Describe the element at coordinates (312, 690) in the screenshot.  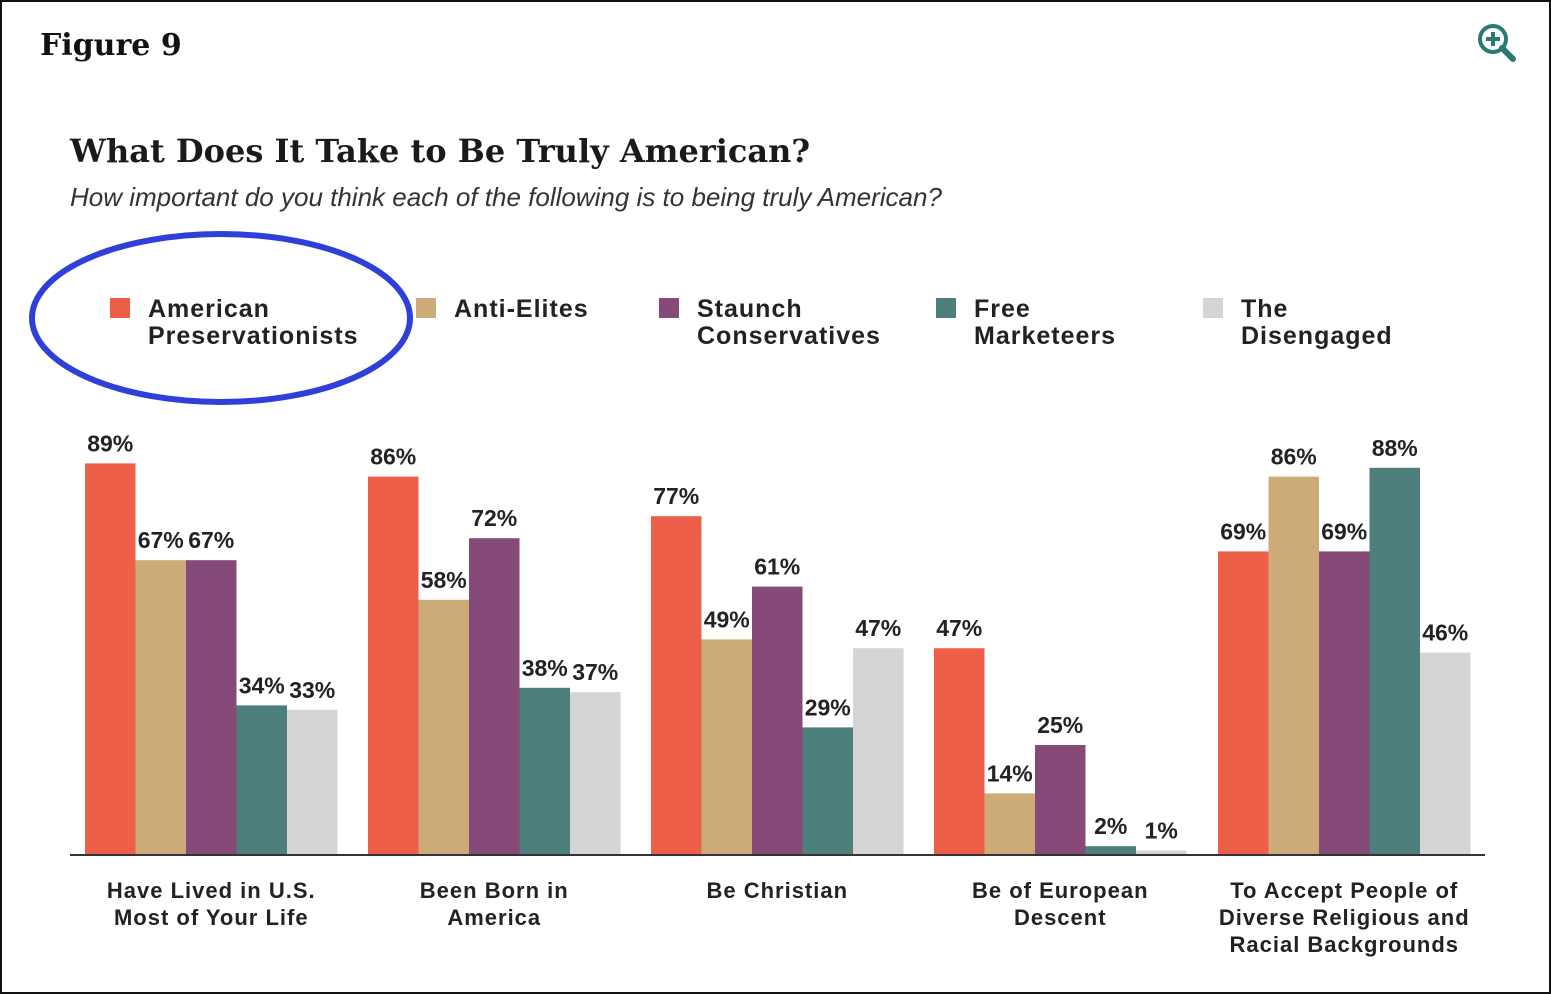
I see `data-label: 33%` at that location.